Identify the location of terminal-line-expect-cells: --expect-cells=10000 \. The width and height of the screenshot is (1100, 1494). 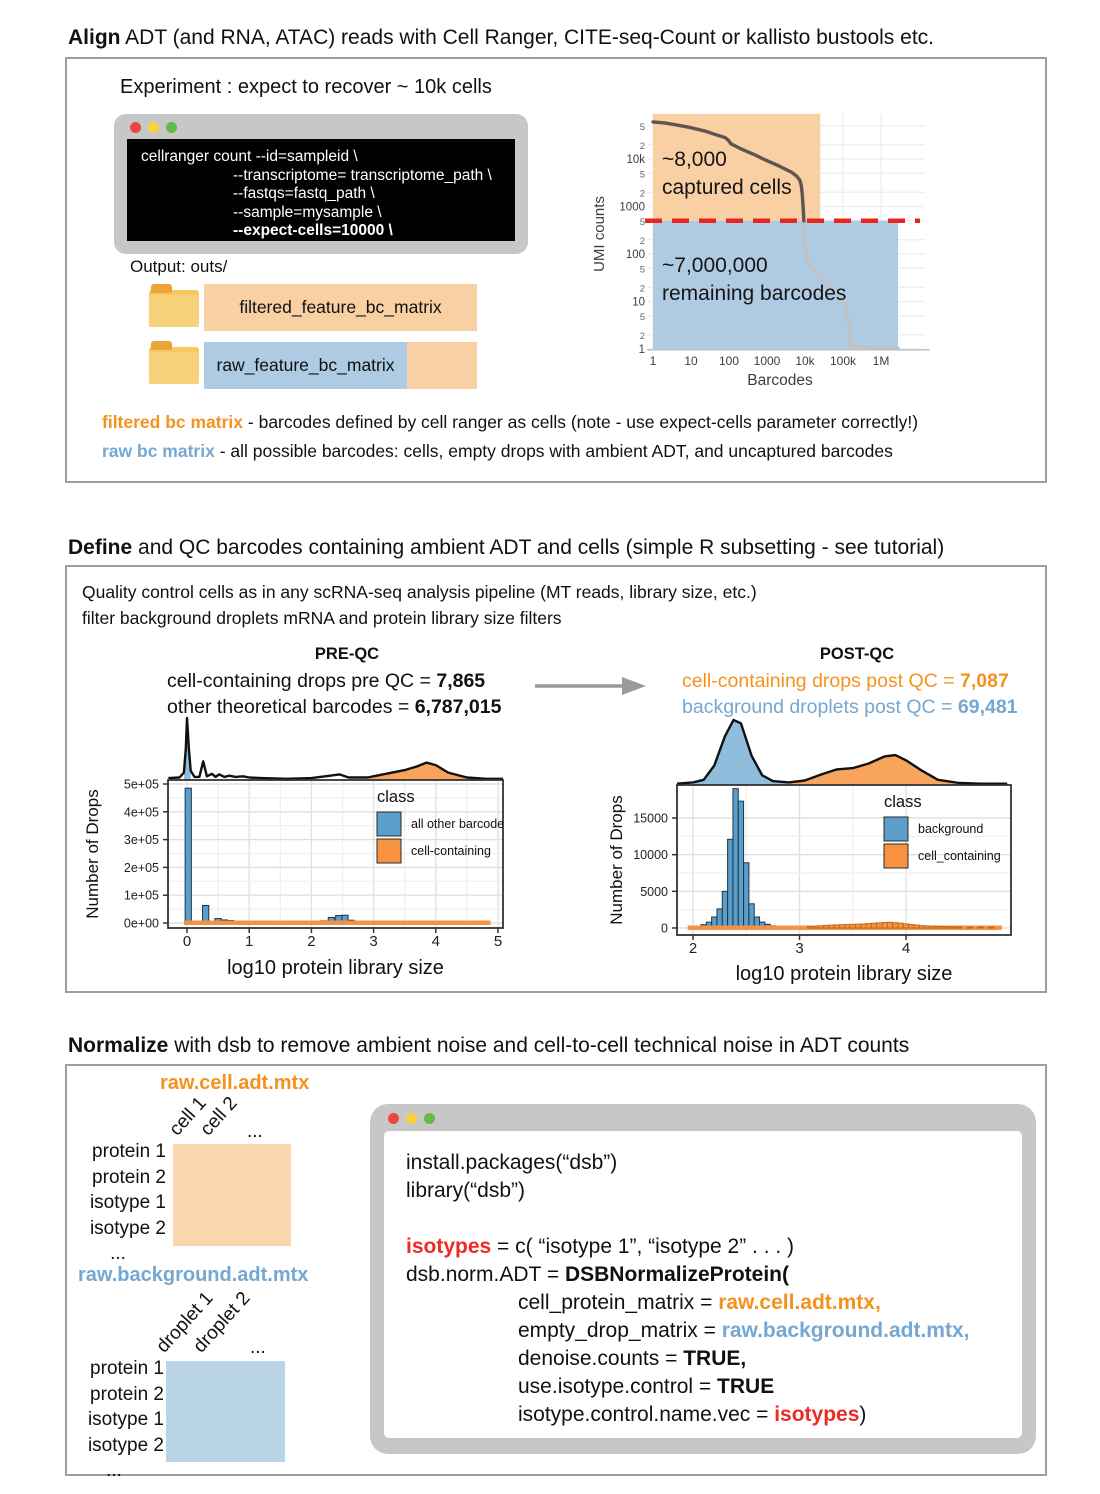
(313, 230).